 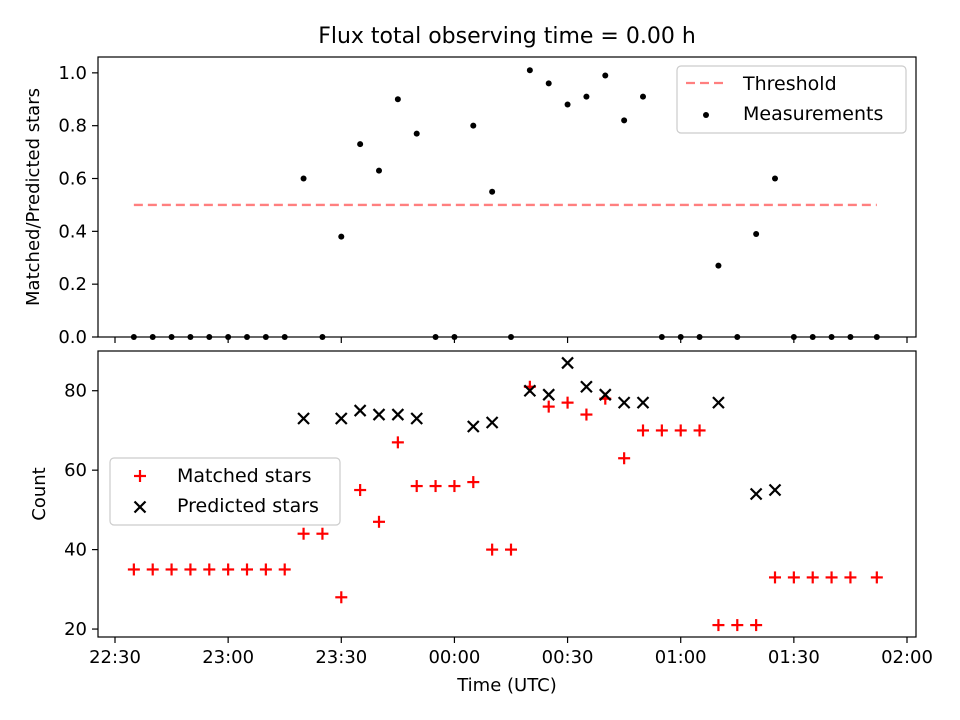 What do you see at coordinates (813, 114) in the screenshot?
I see `legend-measurements-label: Measurements` at bounding box center [813, 114].